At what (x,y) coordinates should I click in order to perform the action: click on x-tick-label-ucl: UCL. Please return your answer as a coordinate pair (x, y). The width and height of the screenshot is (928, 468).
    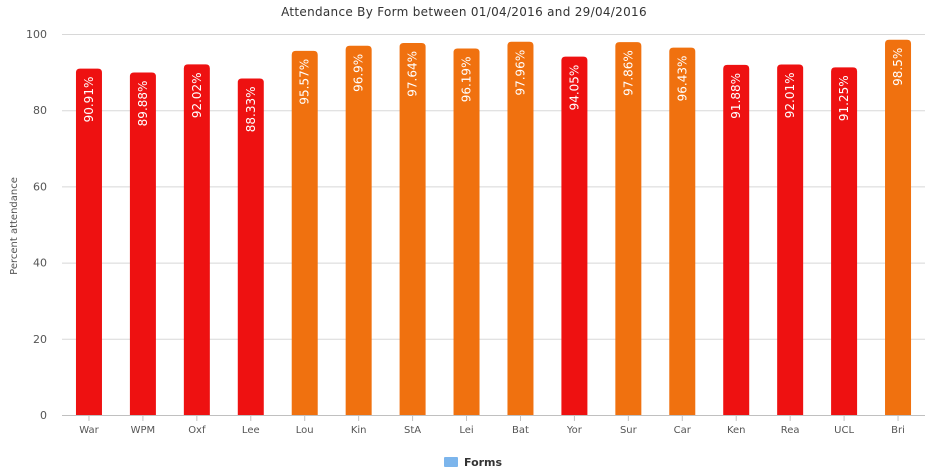
    Looking at the image, I should click on (844, 430).